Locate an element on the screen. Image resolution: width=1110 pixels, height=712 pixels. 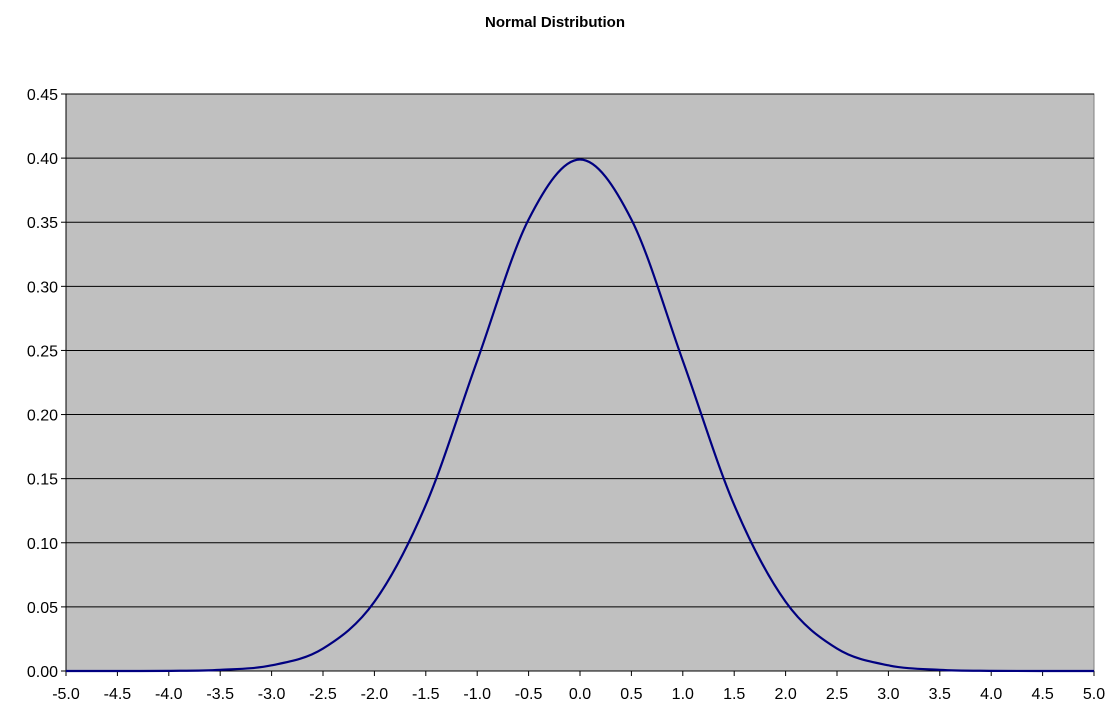
x-tick-label: 2.0 is located at coordinates (785, 694).